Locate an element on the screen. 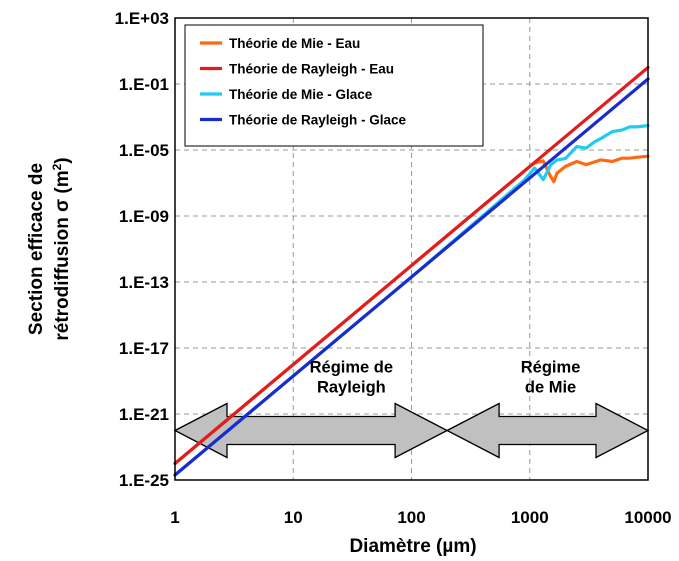 This screenshot has width=679, height=561. x-tick-labels: 1 10 100 1000 10000 is located at coordinates (420, 517).